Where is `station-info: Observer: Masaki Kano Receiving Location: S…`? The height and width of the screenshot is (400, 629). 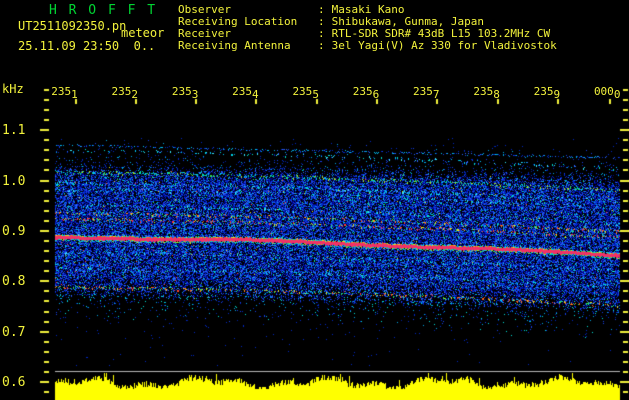 station-info: Observer: Masaki Kano Receiving Location: S… is located at coordinates (367, 28).